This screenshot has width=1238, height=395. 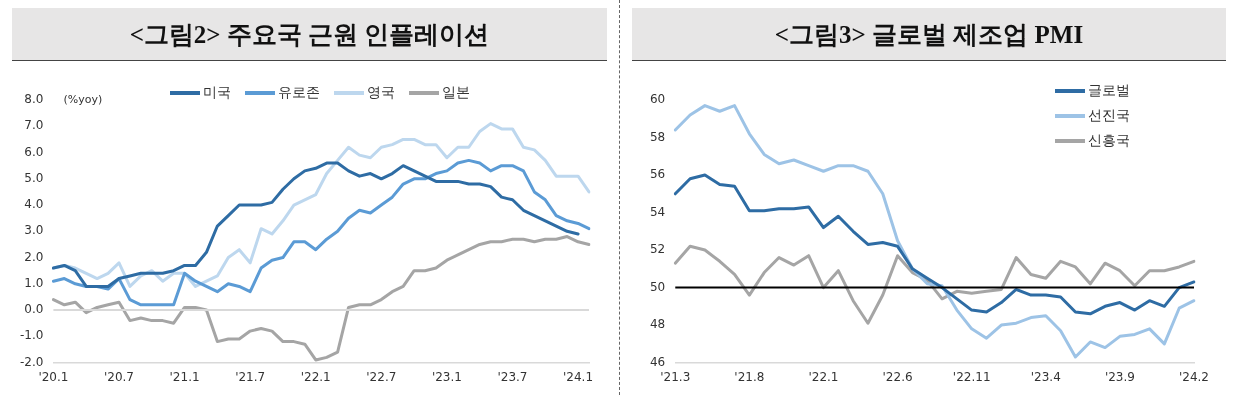 I want to click on y-tick-label: 58, so click(x=657, y=136).